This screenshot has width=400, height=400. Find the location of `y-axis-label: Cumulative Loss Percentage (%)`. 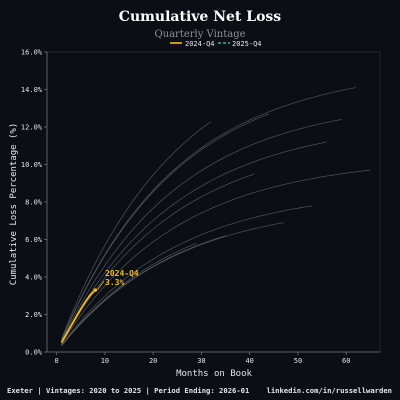

y-axis-label: Cumulative Loss Percentage (%) is located at coordinates (14, 204).